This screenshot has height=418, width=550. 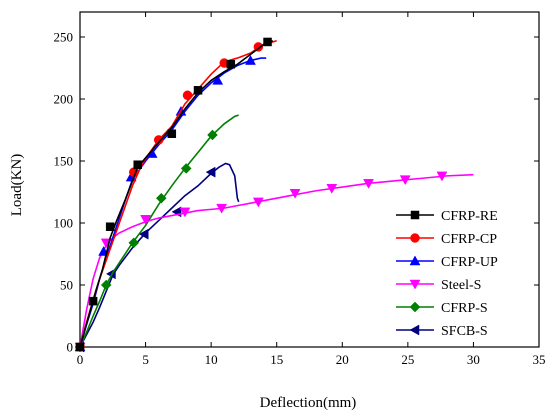 What do you see at coordinates (66, 285) in the screenshot?
I see `y-tick-label: 50` at bounding box center [66, 285].